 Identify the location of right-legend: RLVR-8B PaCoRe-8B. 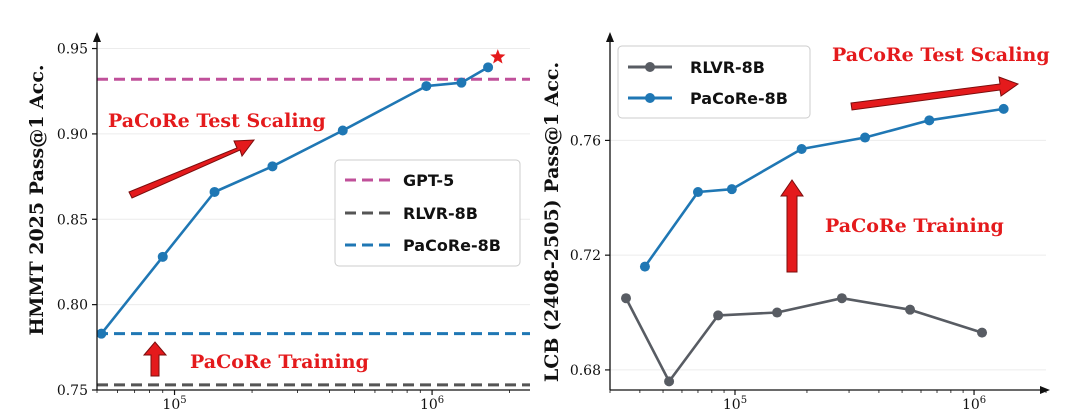
(714, 82).